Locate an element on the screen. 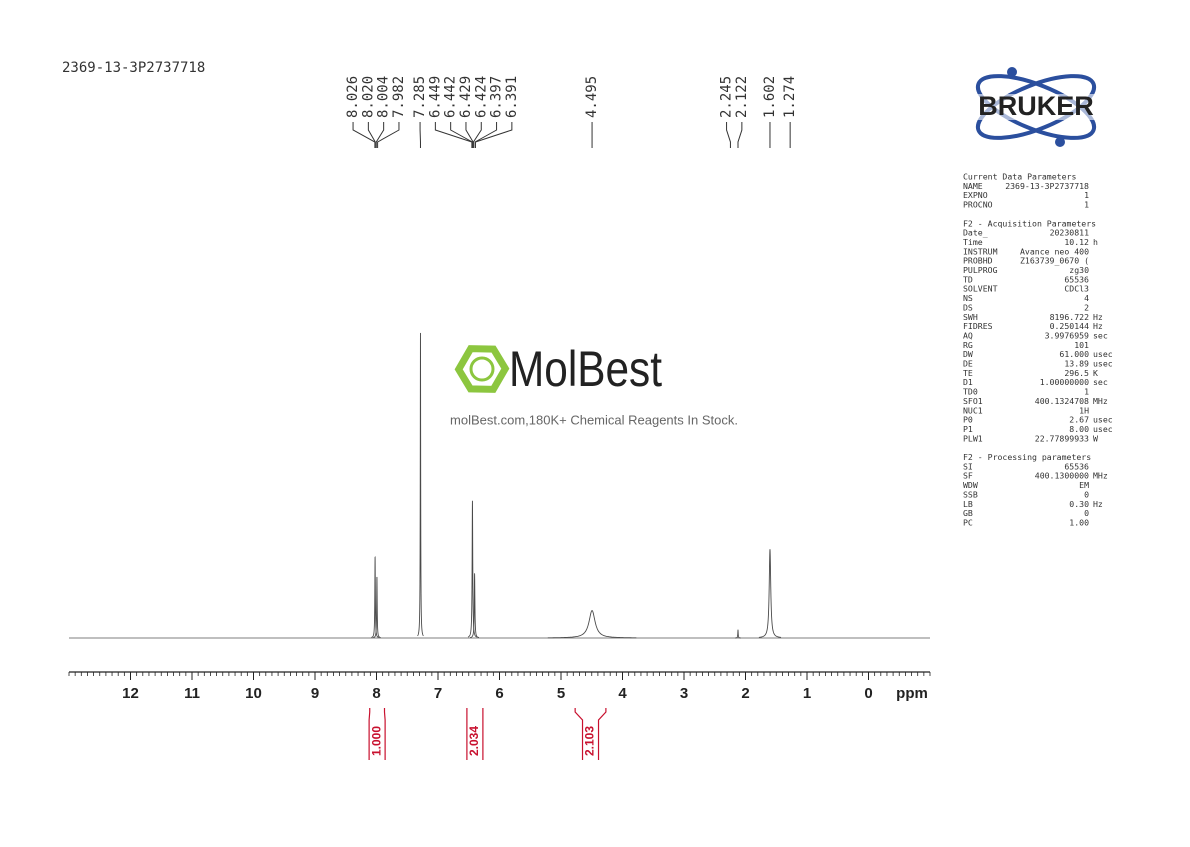  param-name: PC is located at coordinates (968, 522).